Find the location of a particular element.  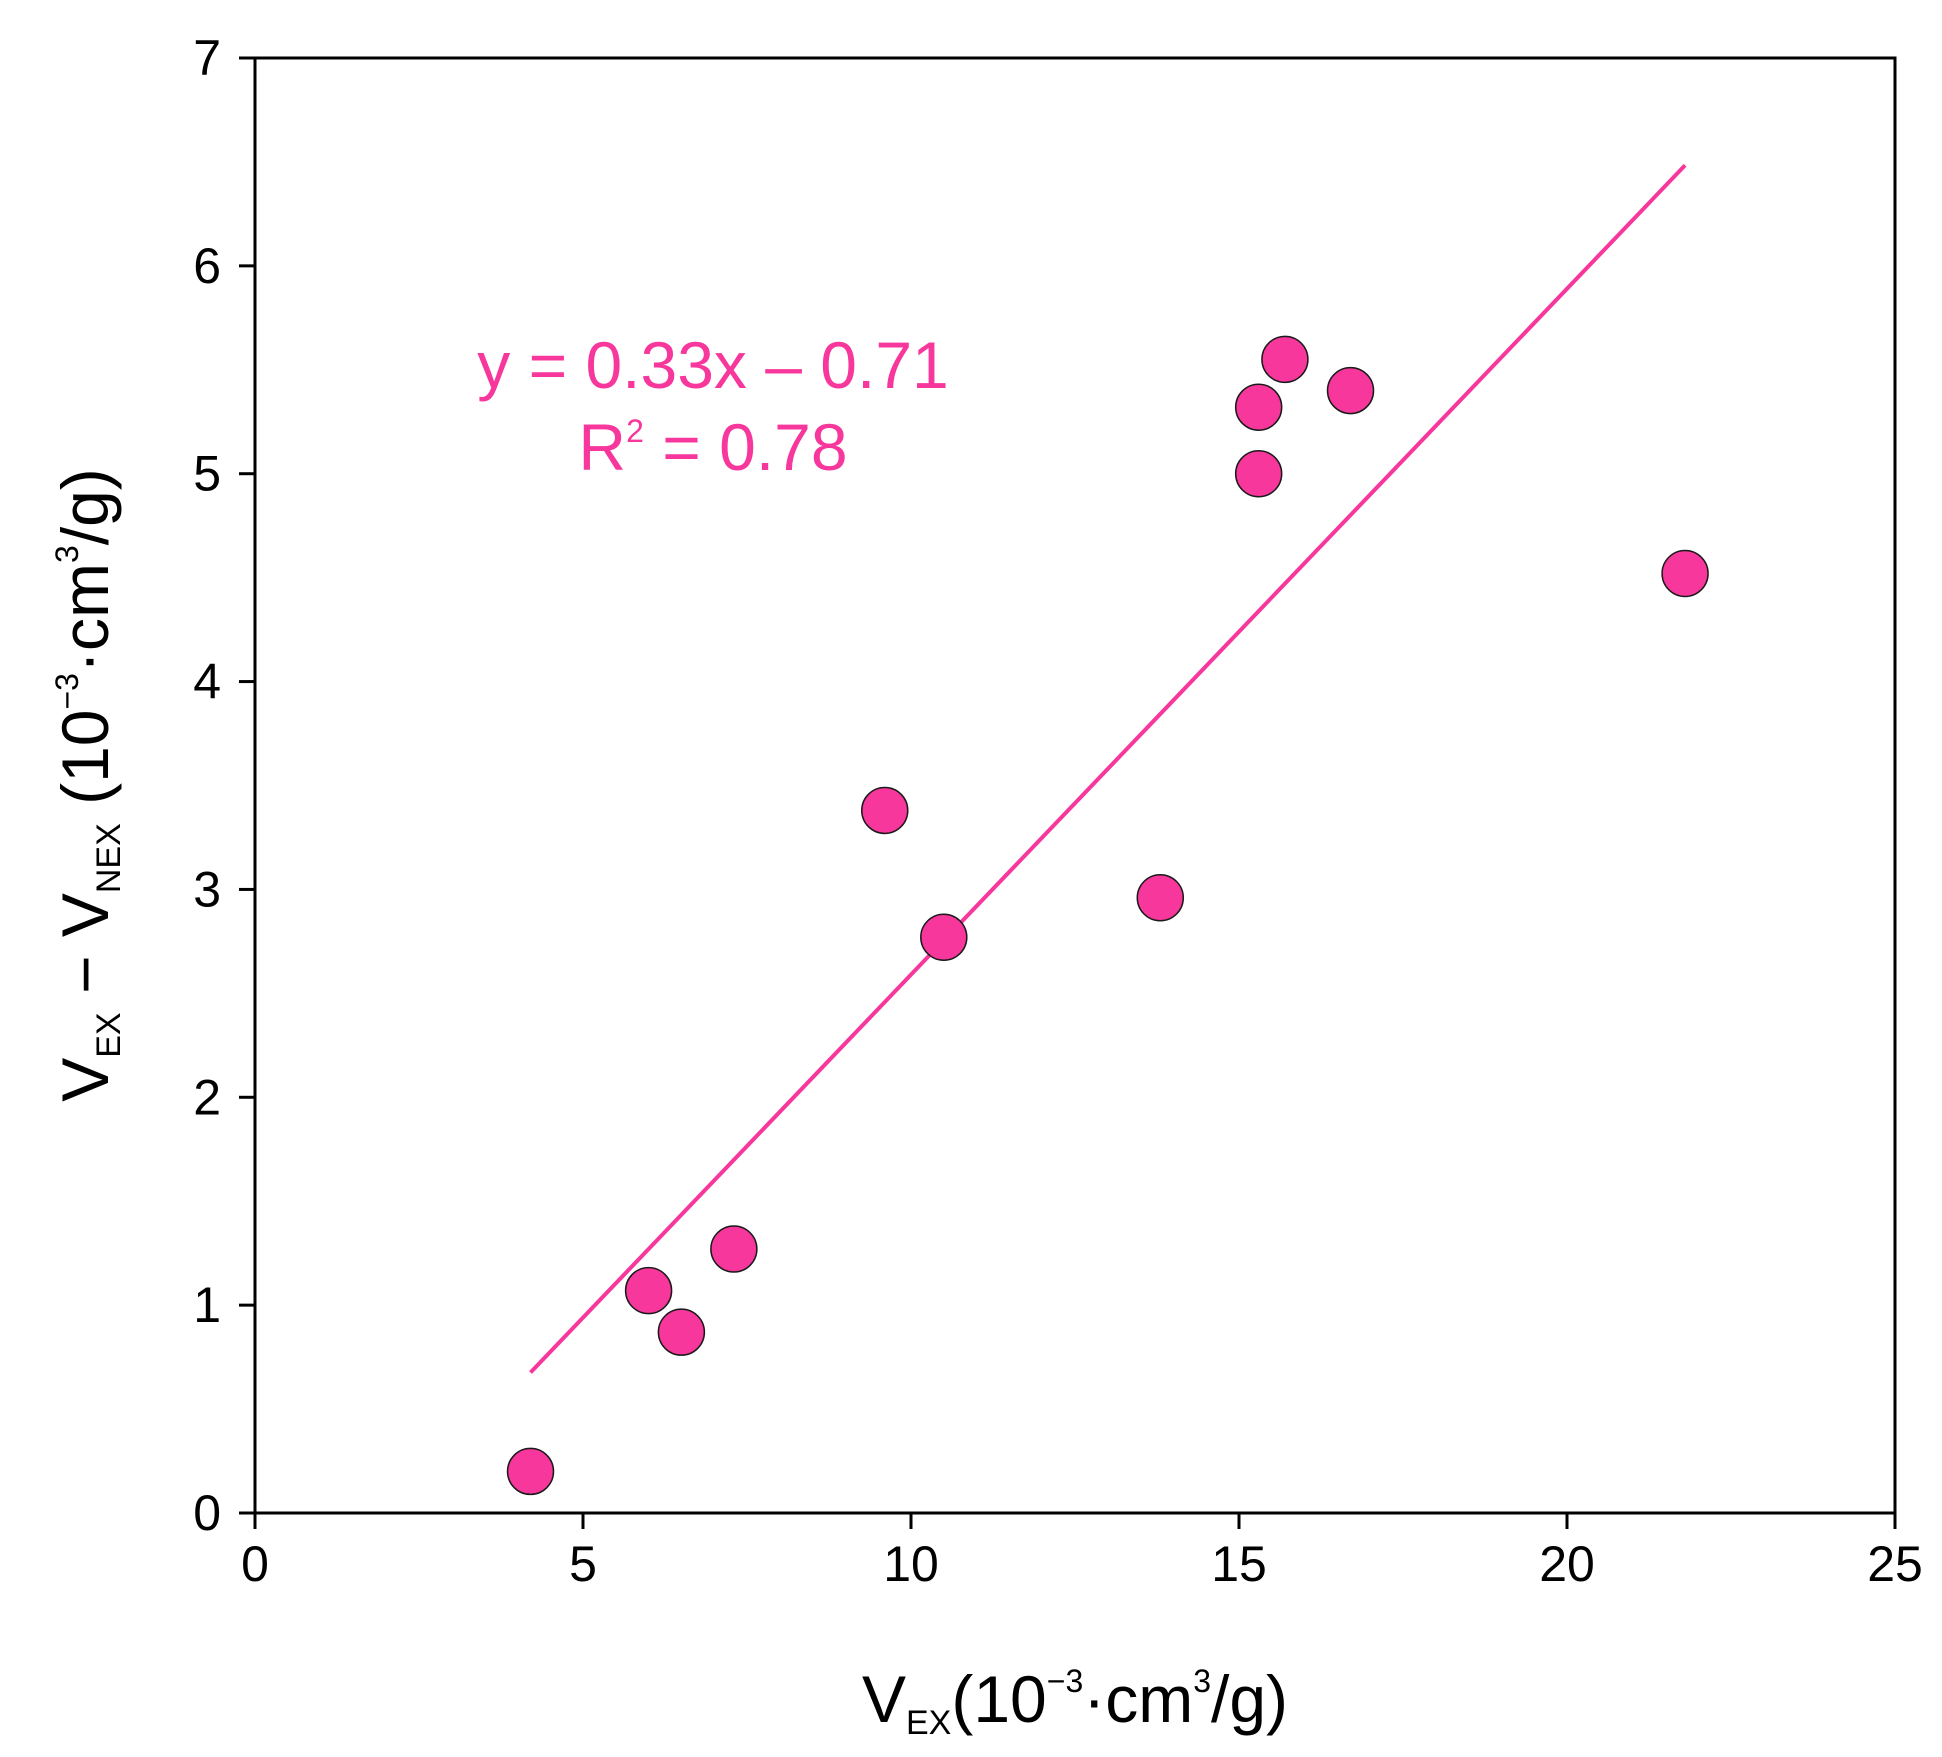

y-tick-label: 5 is located at coordinates (207, 474).